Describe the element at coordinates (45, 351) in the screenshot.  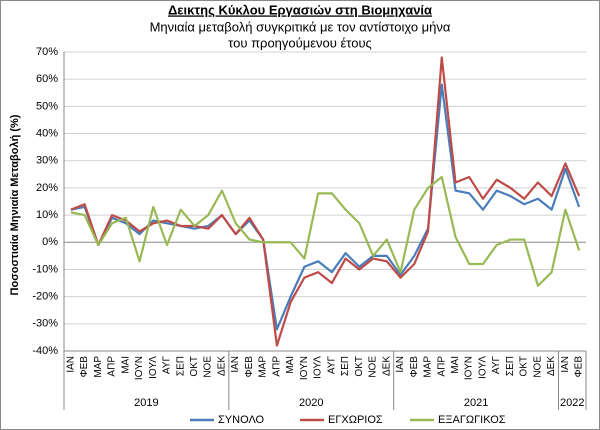
I see `y-tick-label: -40%` at that location.